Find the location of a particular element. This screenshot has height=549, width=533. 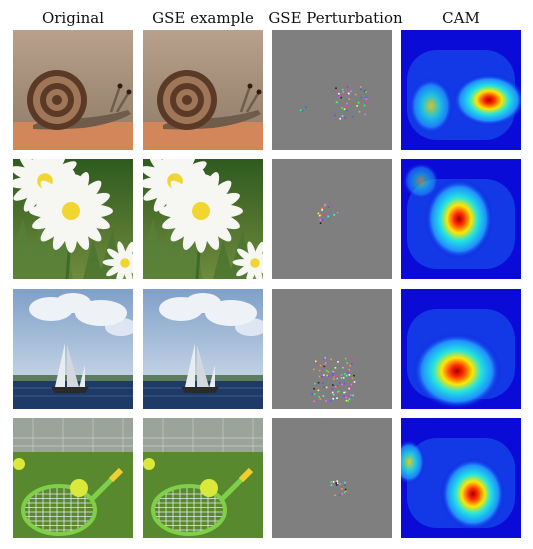

daisy-gse-example-image is located at coordinates (203, 219).